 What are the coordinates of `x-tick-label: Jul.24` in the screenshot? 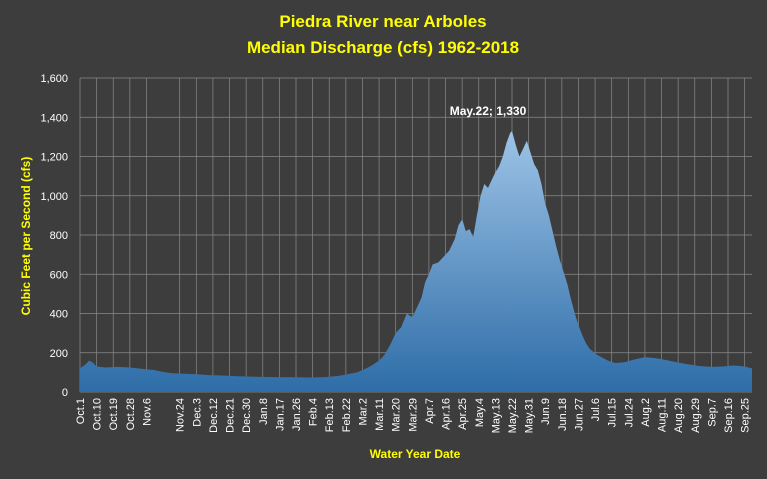 It's located at (629, 412).